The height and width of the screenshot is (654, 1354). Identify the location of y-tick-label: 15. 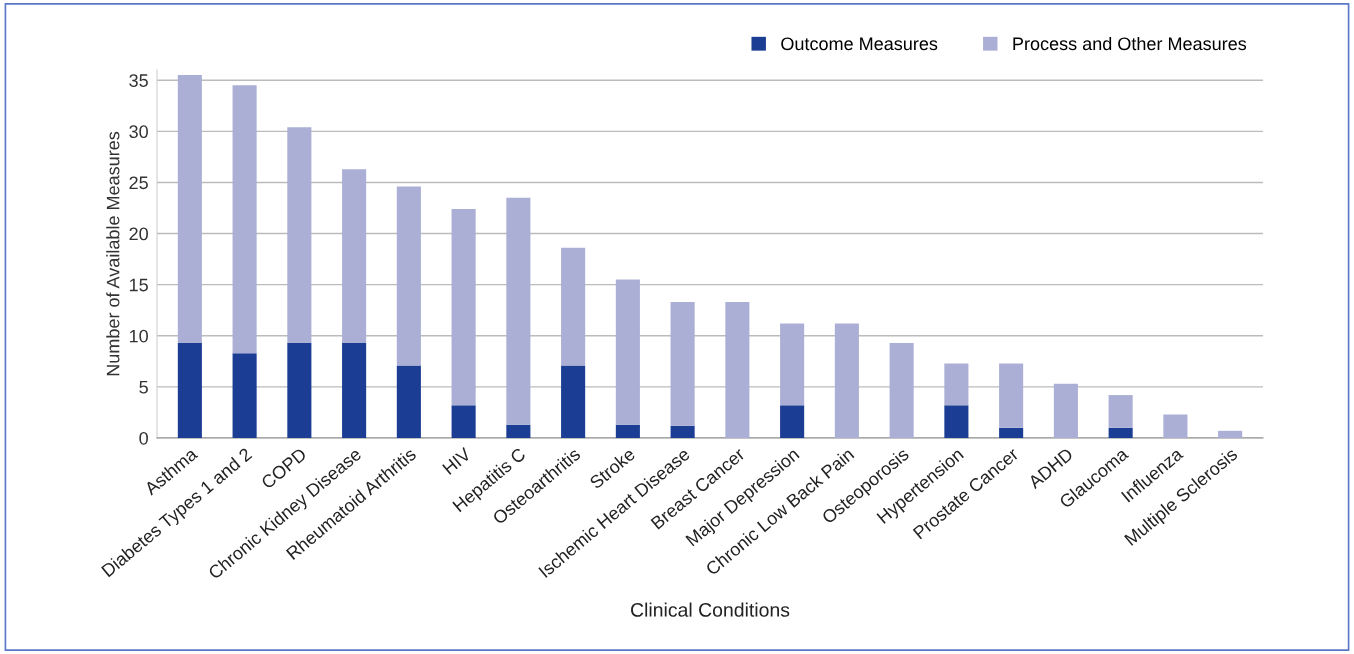
(138, 285).